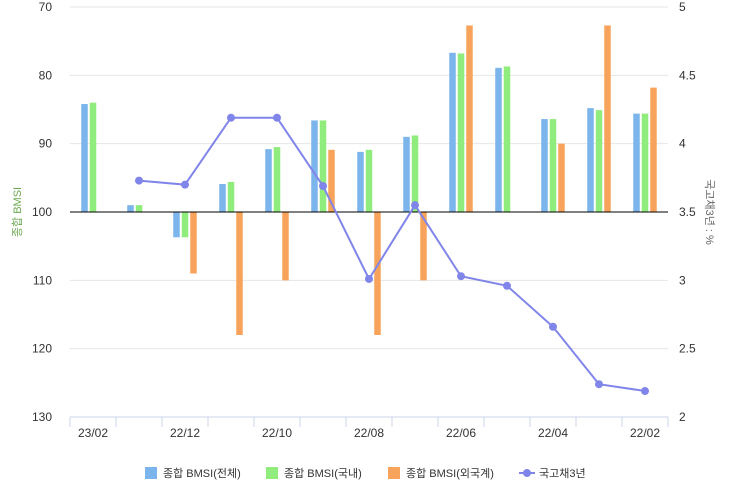  What do you see at coordinates (42, 349) in the screenshot?
I see `y-tick-label: 120` at bounding box center [42, 349].